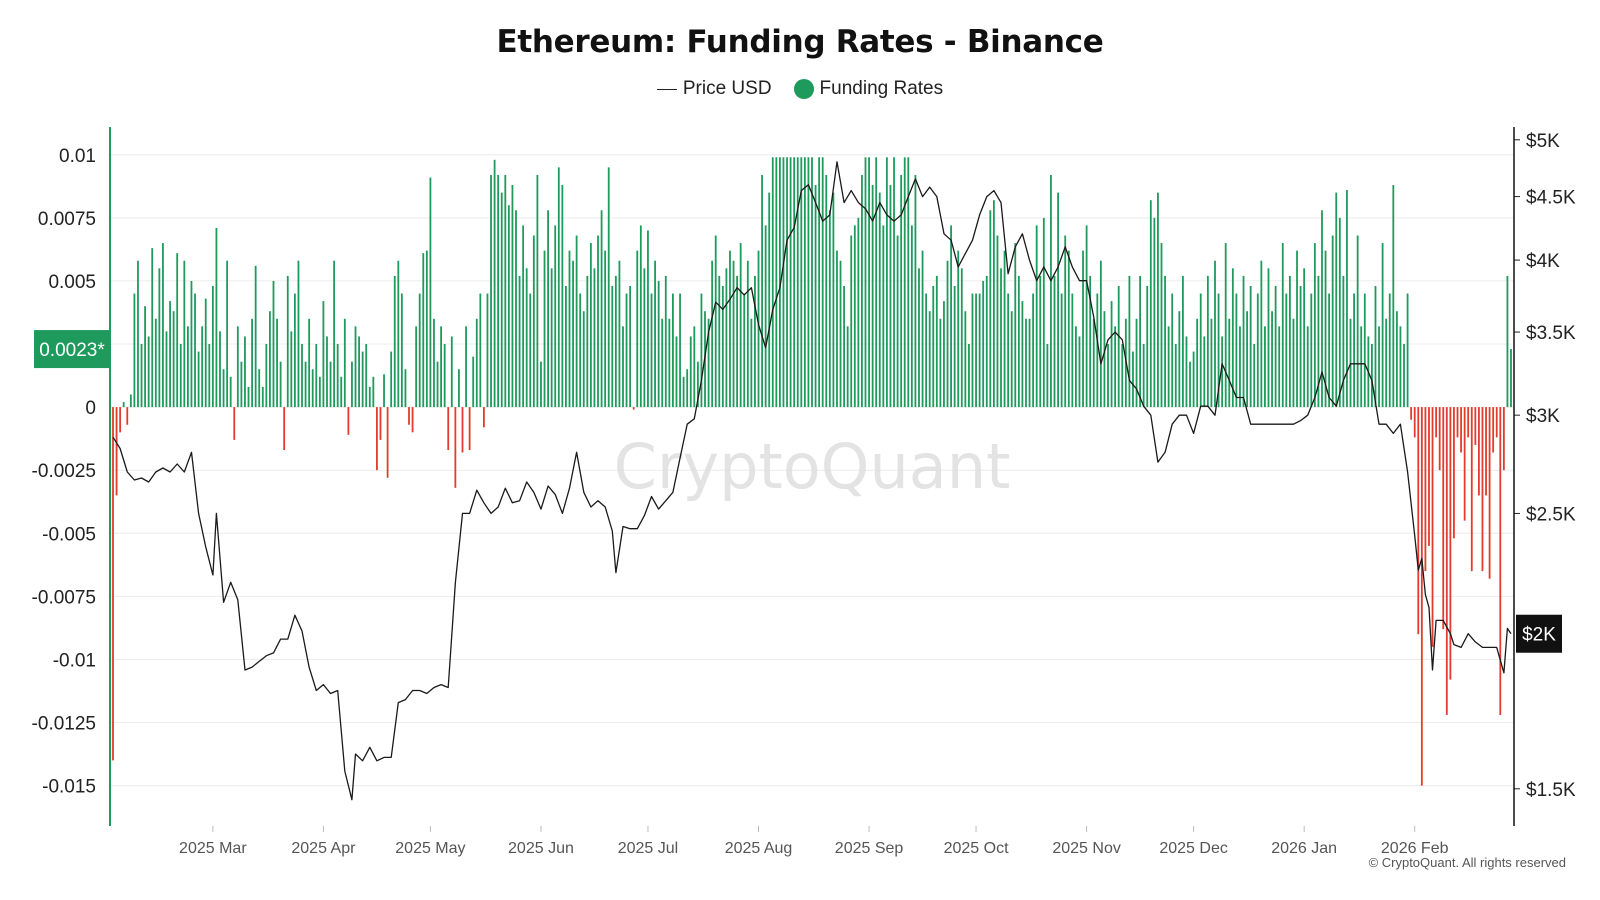 This screenshot has width=1600, height=900. What do you see at coordinates (868, 89) in the screenshot?
I see `legend-item-funding: Funding Rates` at bounding box center [868, 89].